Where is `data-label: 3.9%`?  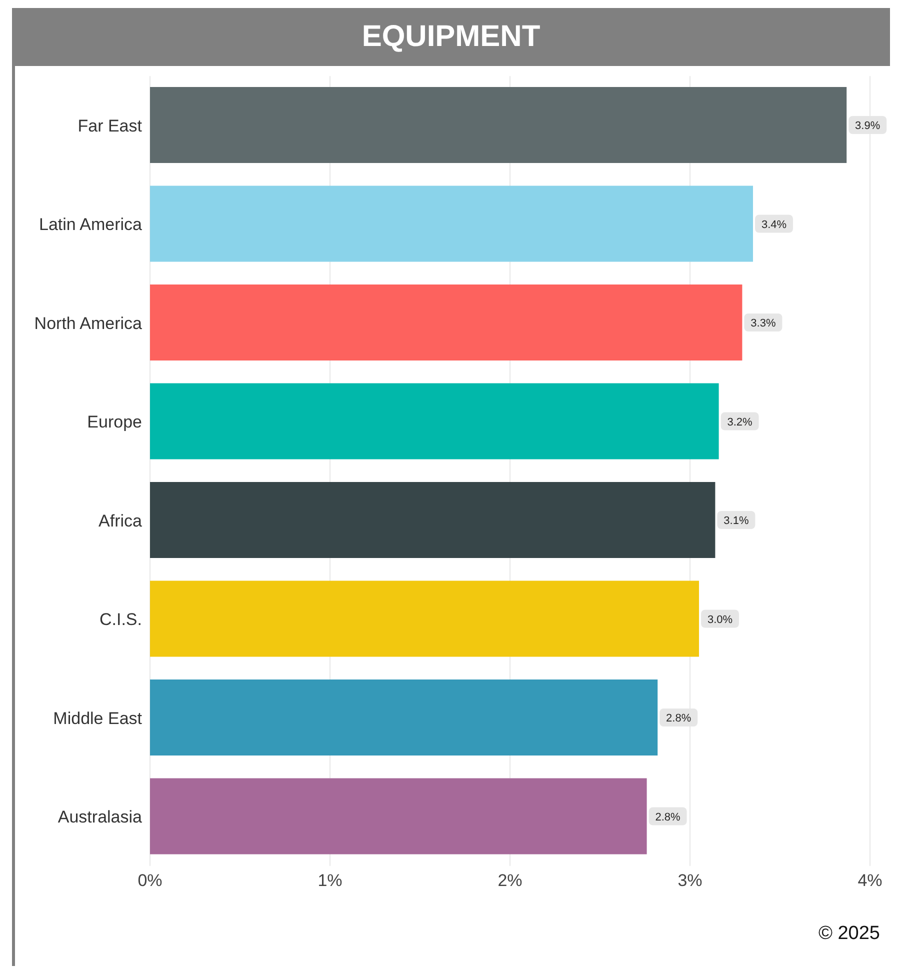 data-label: 3.9% is located at coordinates (867, 126).